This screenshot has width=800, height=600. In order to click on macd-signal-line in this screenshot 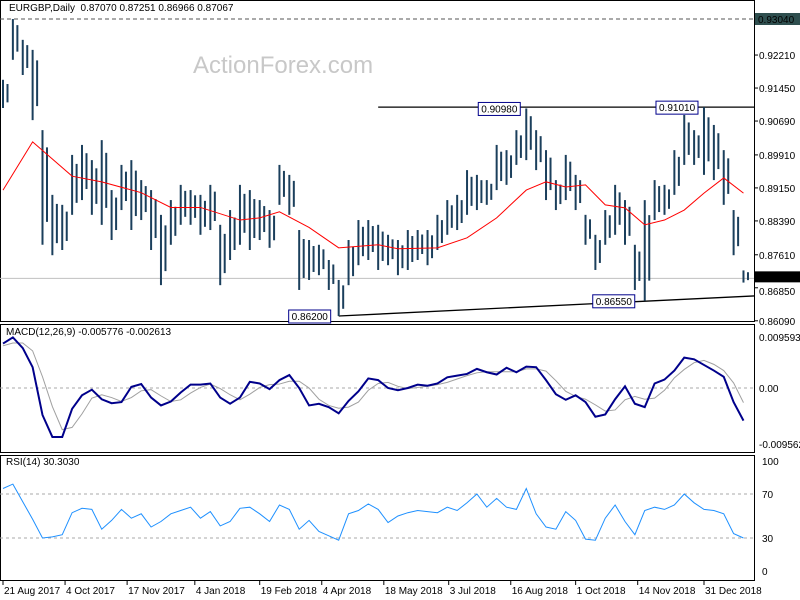, I will do `click(373, 386)`.